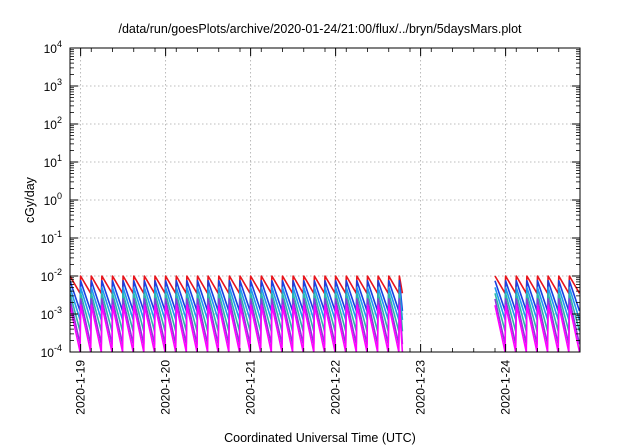 The image size is (640, 448). I want to click on y-tick-label: 10⁻⁴, so click(51, 351).